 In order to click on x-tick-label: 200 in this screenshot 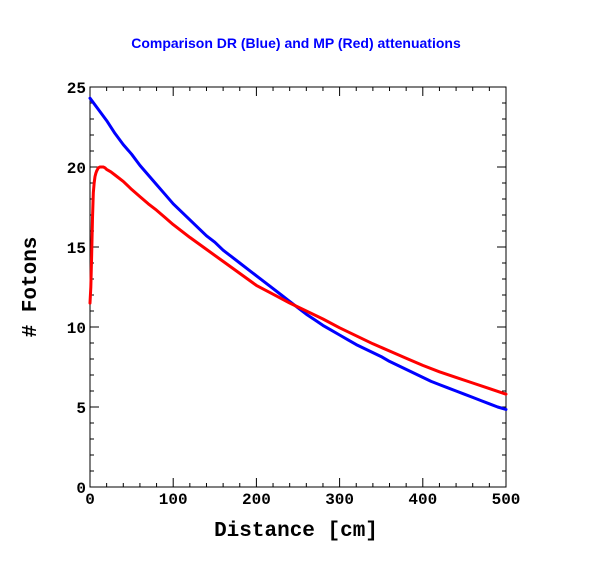, I will do `click(256, 500)`.